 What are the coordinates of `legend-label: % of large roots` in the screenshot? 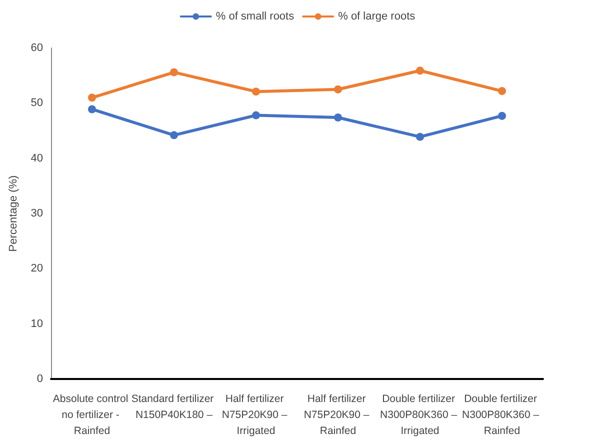 It's located at (377, 16).